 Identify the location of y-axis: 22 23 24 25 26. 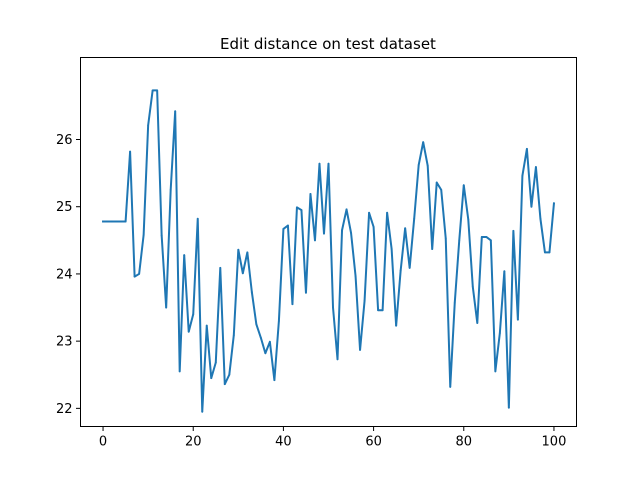
(68, 275).